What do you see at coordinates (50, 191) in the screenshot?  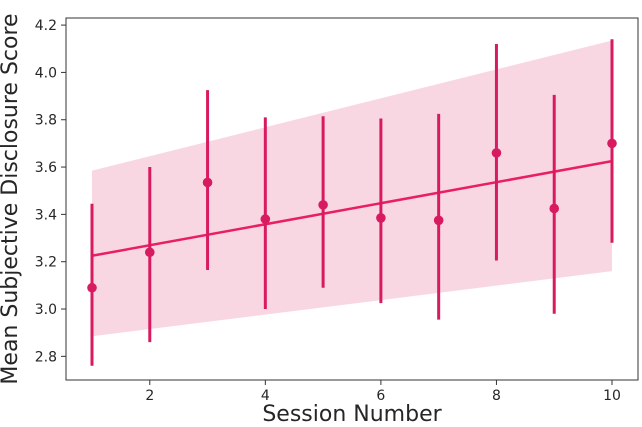 I see `y-axis-ticks: 2.8 3.0 3.2 3.4 3.6 3.8 4.0 4.2` at bounding box center [50, 191].